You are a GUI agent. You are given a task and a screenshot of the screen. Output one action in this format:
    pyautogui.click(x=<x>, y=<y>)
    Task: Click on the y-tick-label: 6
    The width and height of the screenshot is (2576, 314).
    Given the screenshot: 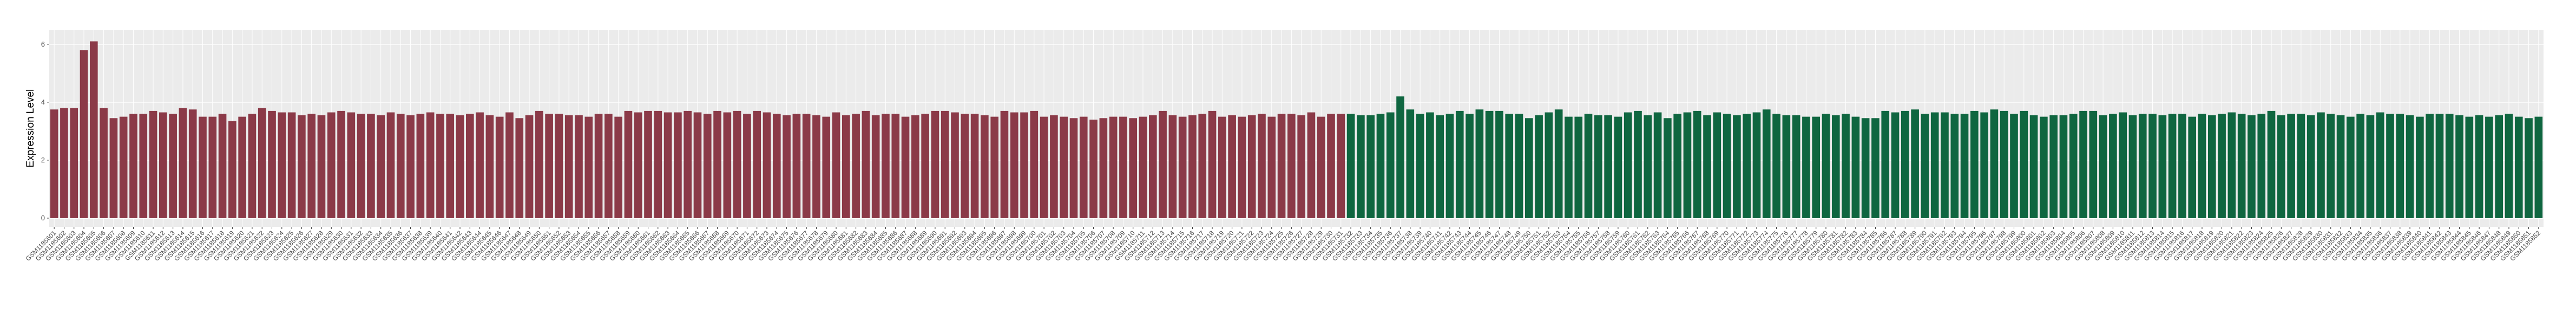 What is the action you would take?
    pyautogui.click(x=43, y=44)
    